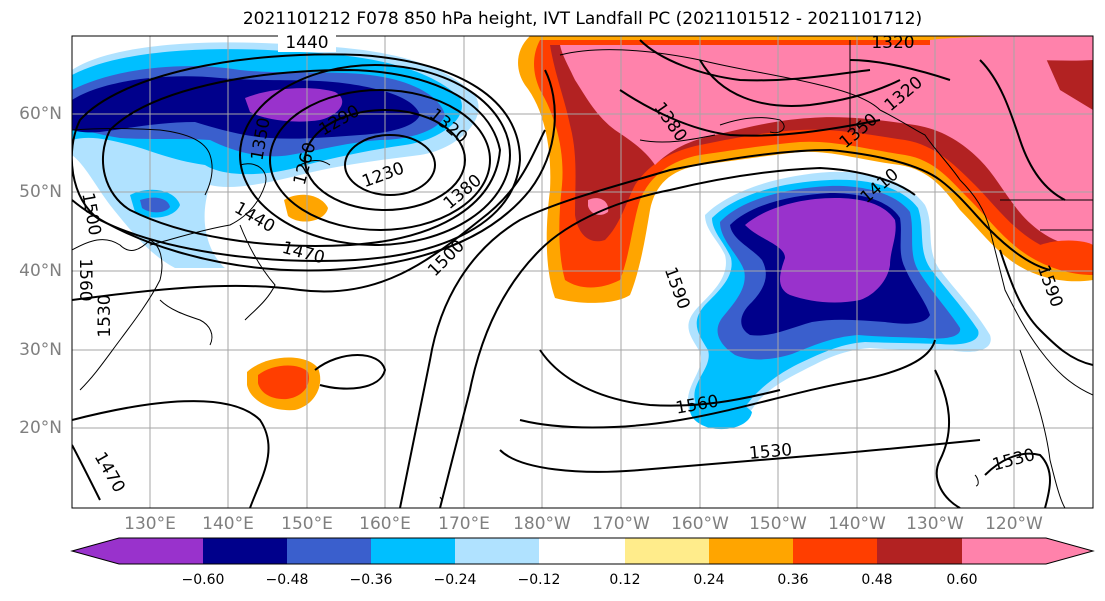  What do you see at coordinates (892, 43) in the screenshot?
I see `contour-label: 1320` at bounding box center [892, 43].